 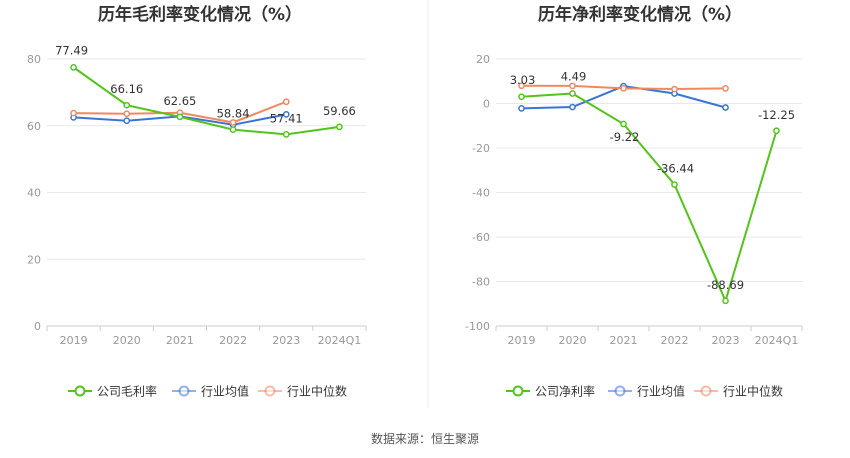 What do you see at coordinates (127, 391) in the screenshot?
I see `legend-label: 公司毛利率` at bounding box center [127, 391].